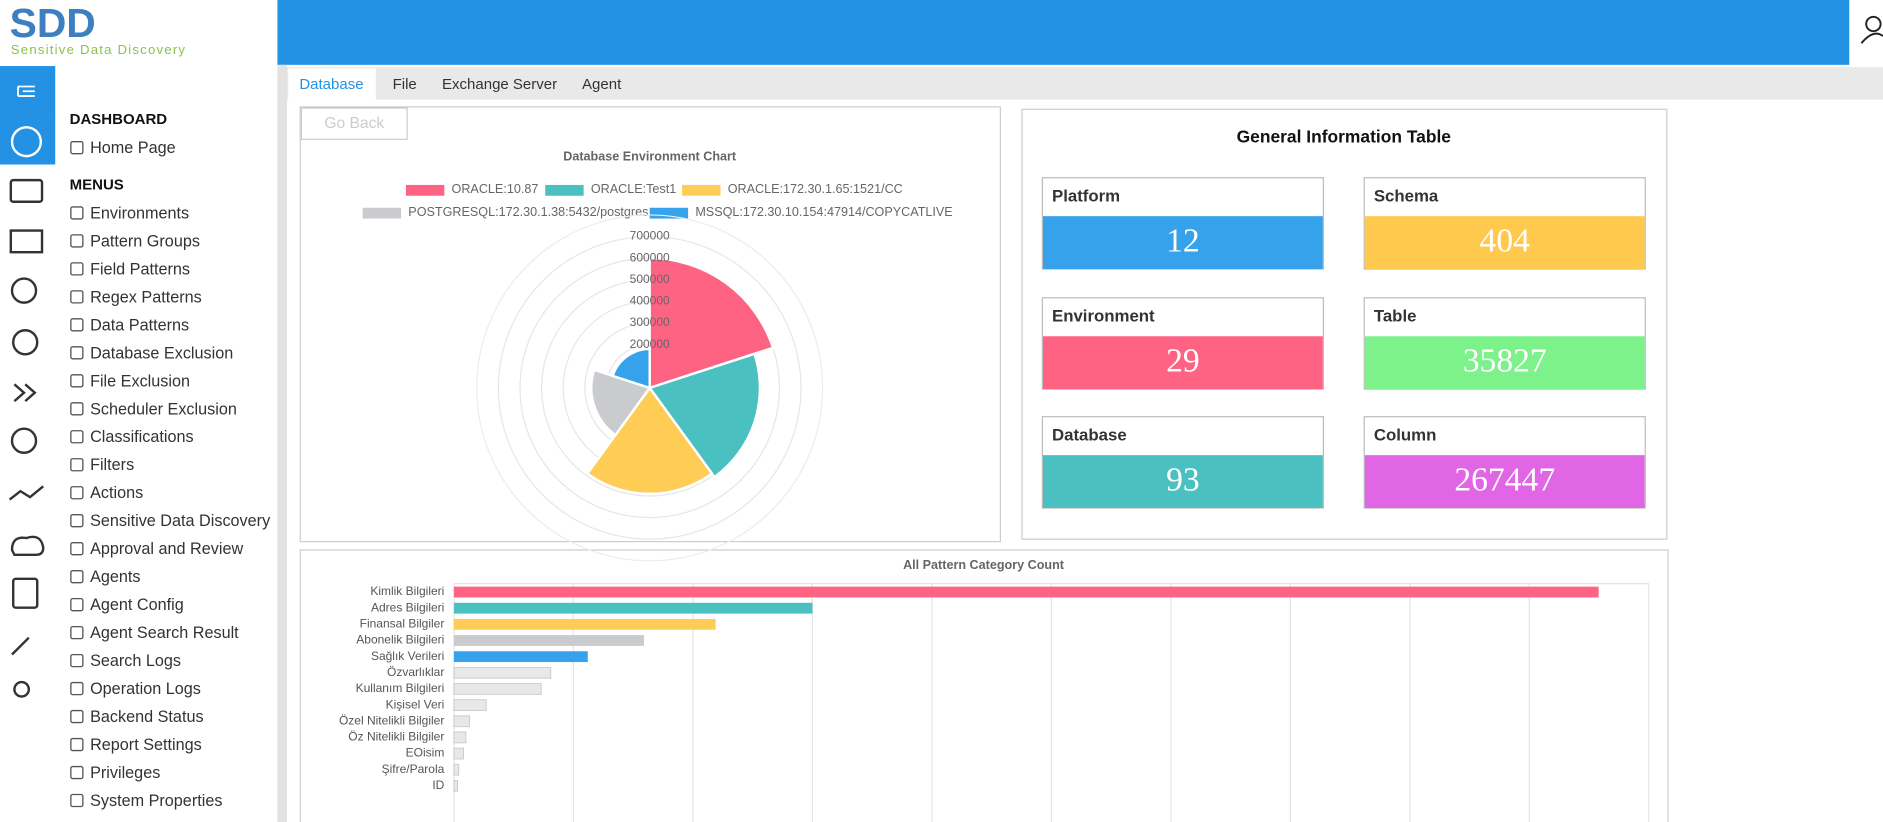 The height and width of the screenshot is (822, 1883). I want to click on menu-item: Report Settings, so click(146, 745).